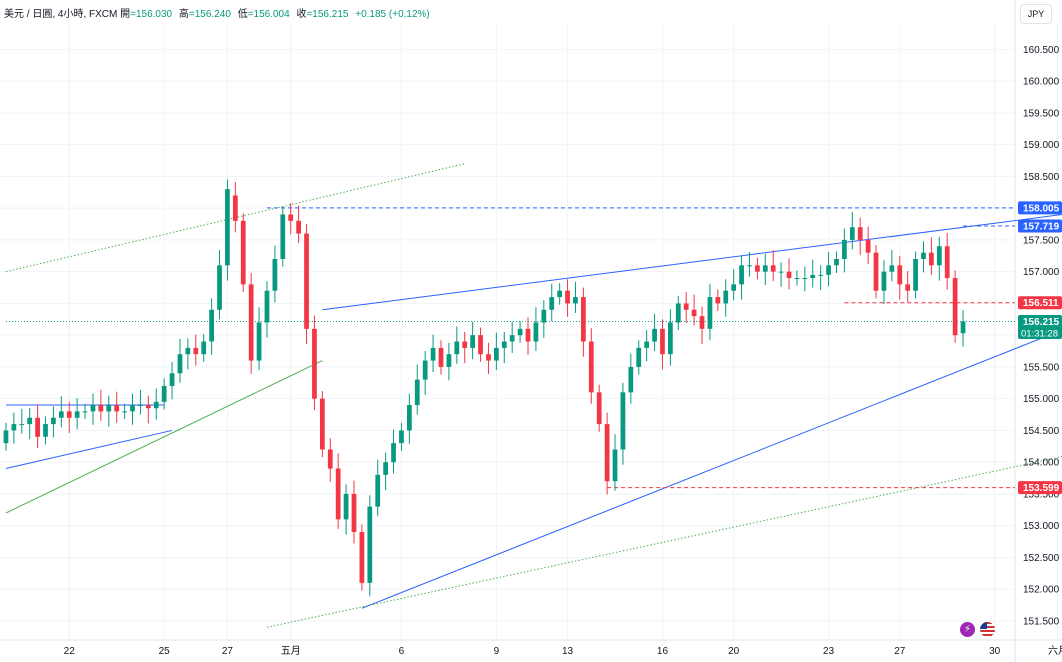  Describe the element at coordinates (61, 14) in the screenshot. I see `symbol-name: 美元 / 日圓, 4小時, FXCM` at that location.